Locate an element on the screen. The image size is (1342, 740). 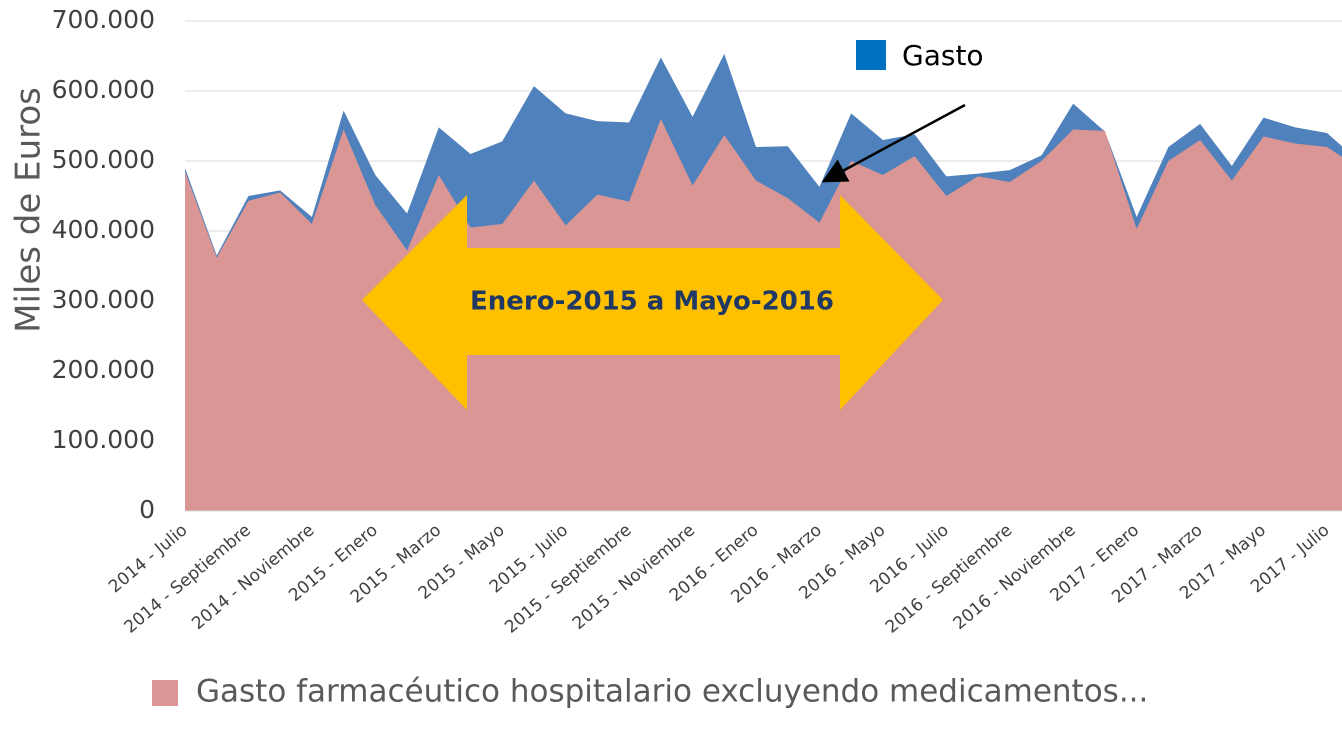
pointer-arrow is located at coordinates (893, 143).